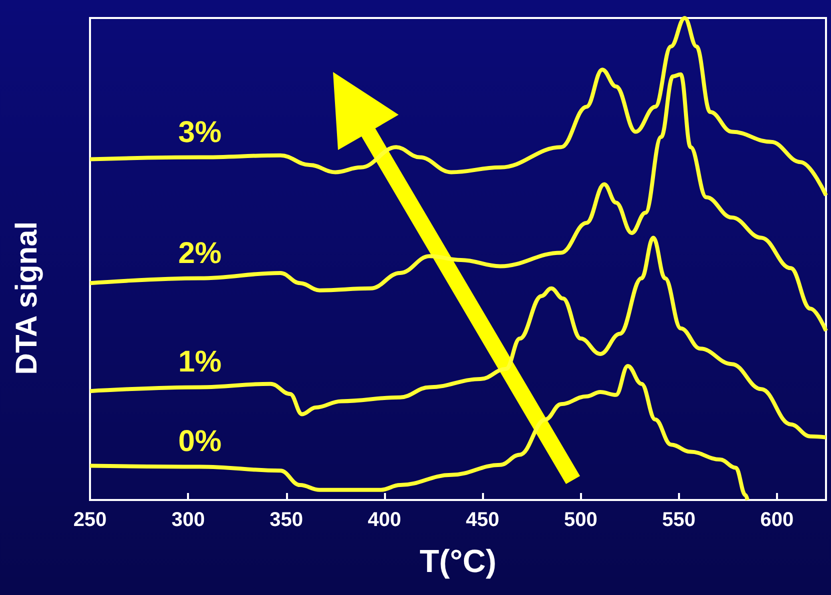 The image size is (831, 595). What do you see at coordinates (483, 520) in the screenshot?
I see `x-tick-label: 450` at bounding box center [483, 520].